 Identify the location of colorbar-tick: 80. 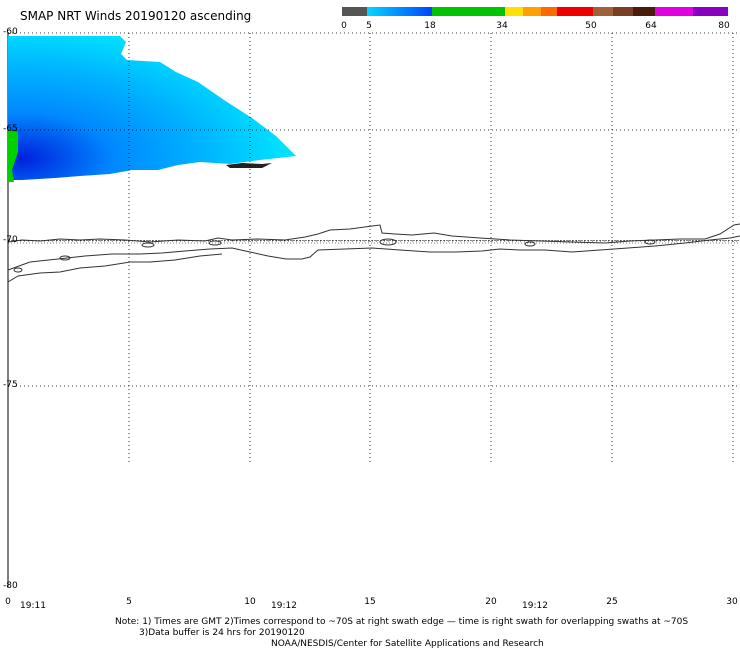
(724, 26).